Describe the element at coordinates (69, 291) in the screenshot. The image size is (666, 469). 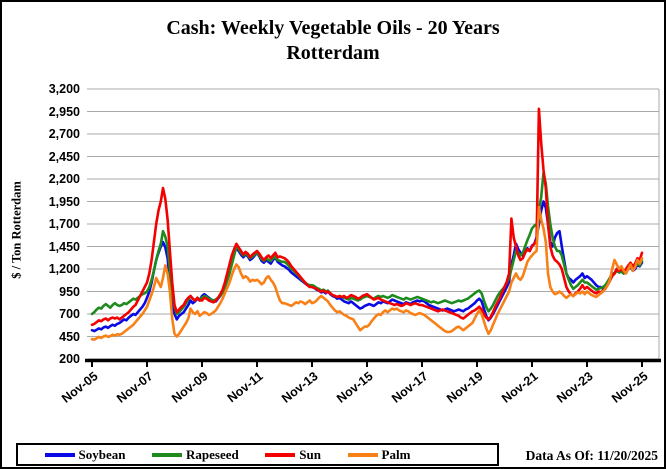
I see `y-tick-label: 950` at that location.